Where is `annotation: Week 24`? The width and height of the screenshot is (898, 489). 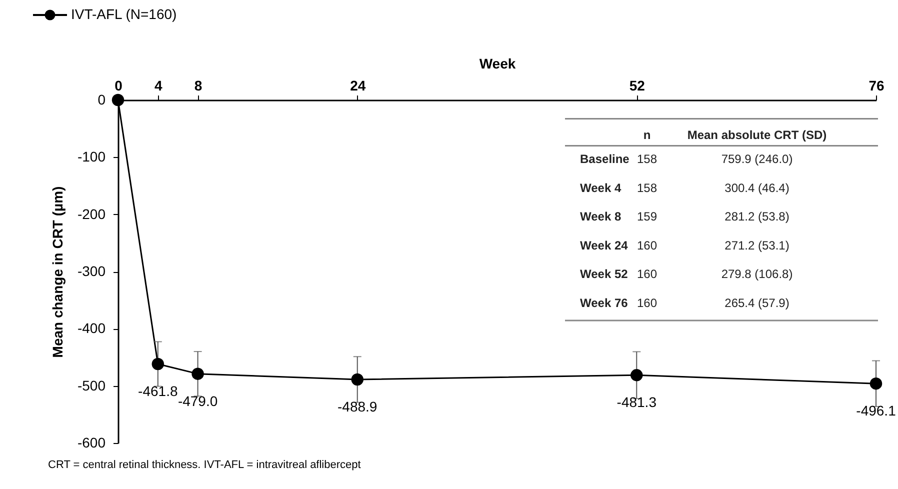 annotation: Week 24 is located at coordinates (604, 245).